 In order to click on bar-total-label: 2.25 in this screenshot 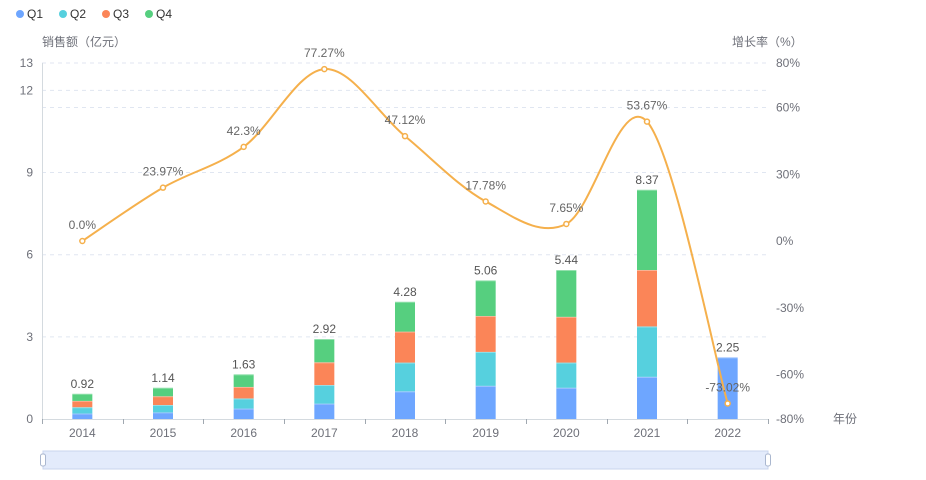, I will do `click(728, 347)`.